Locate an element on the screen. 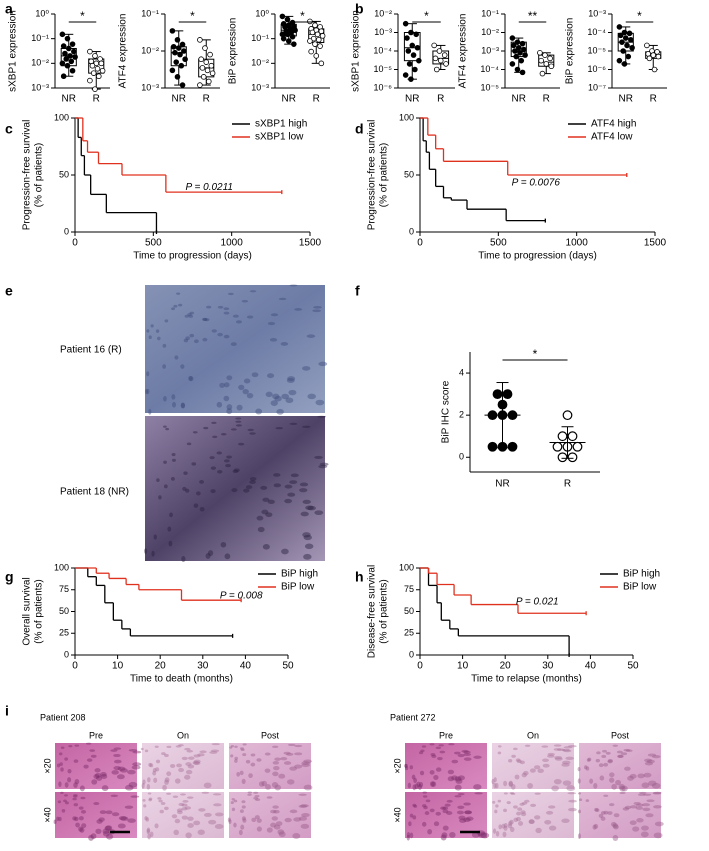 Image resolution: width=709 pixels, height=851 pixels. y-tick-label: 10⁻¹ is located at coordinates (260, 38).